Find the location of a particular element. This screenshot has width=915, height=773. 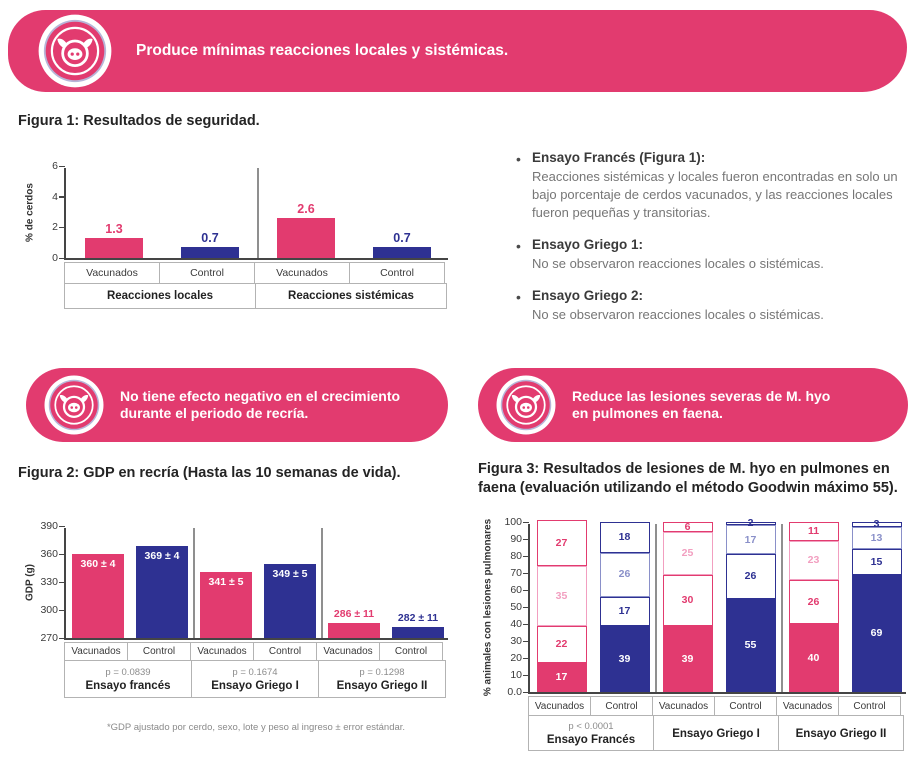

y-tick-label: 50 is located at coordinates (516, 607).